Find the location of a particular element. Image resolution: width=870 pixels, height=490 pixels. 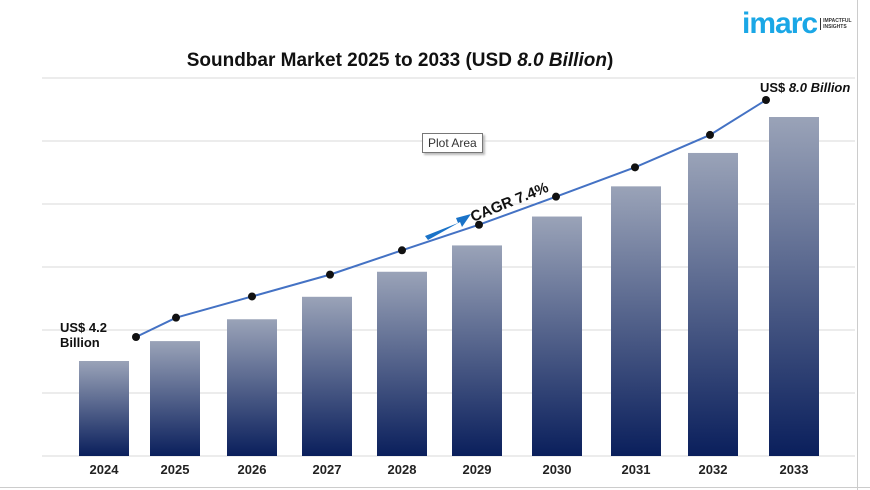

x-tick-label: 2025 is located at coordinates (175, 469).